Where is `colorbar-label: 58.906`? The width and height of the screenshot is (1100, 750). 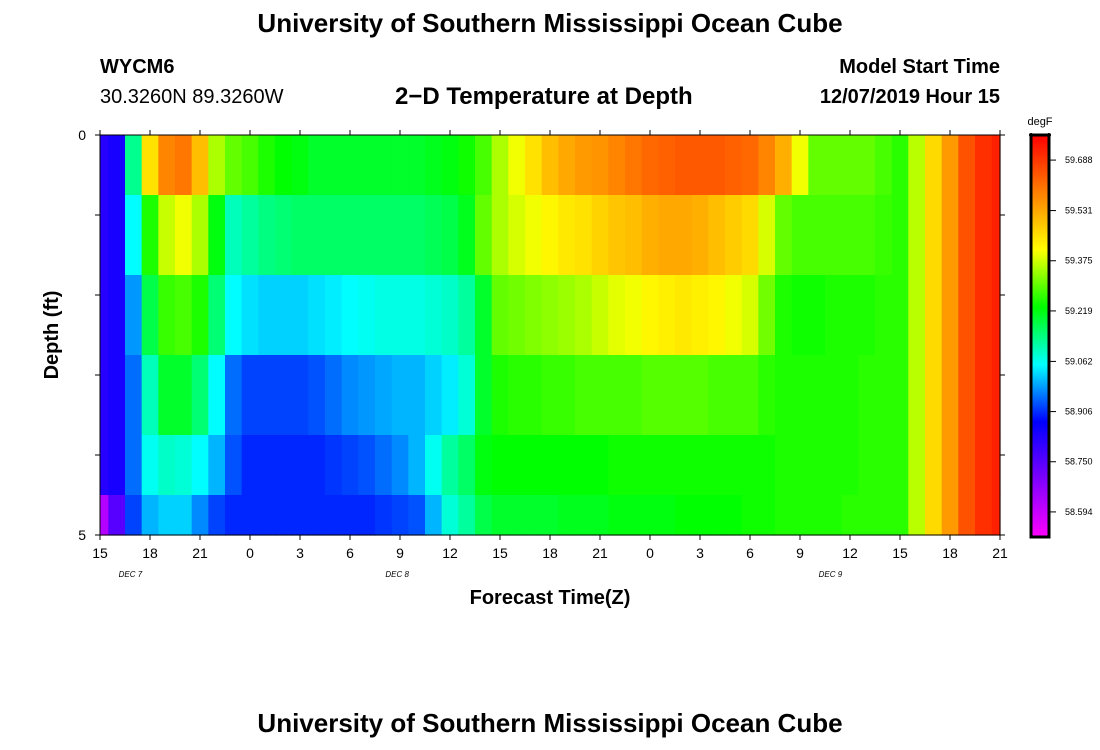 colorbar-label: 58.906 is located at coordinates (1079, 412).